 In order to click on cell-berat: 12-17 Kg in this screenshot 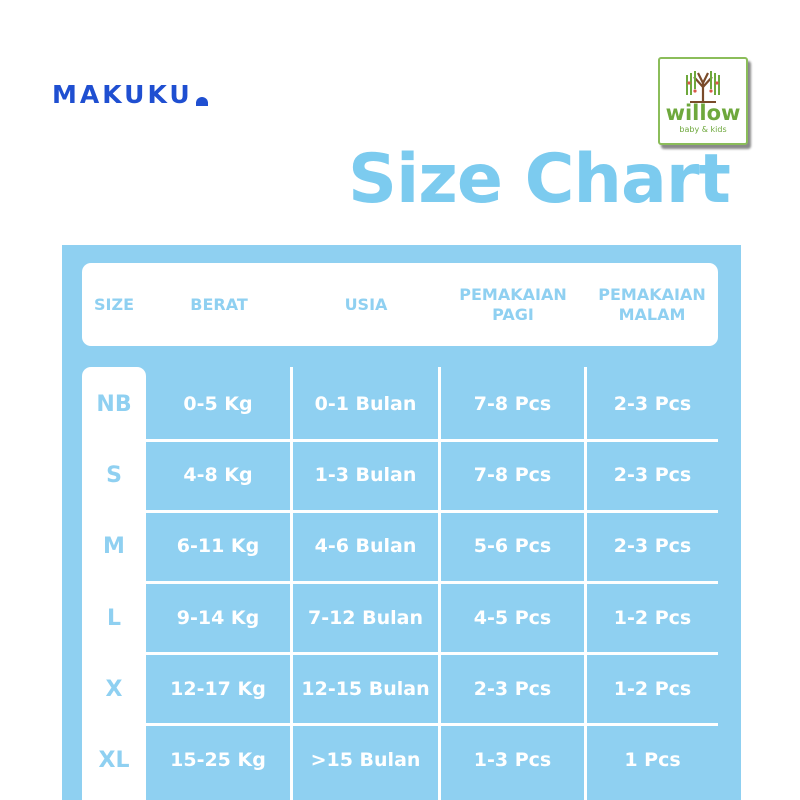, I will do `click(218, 689)`.